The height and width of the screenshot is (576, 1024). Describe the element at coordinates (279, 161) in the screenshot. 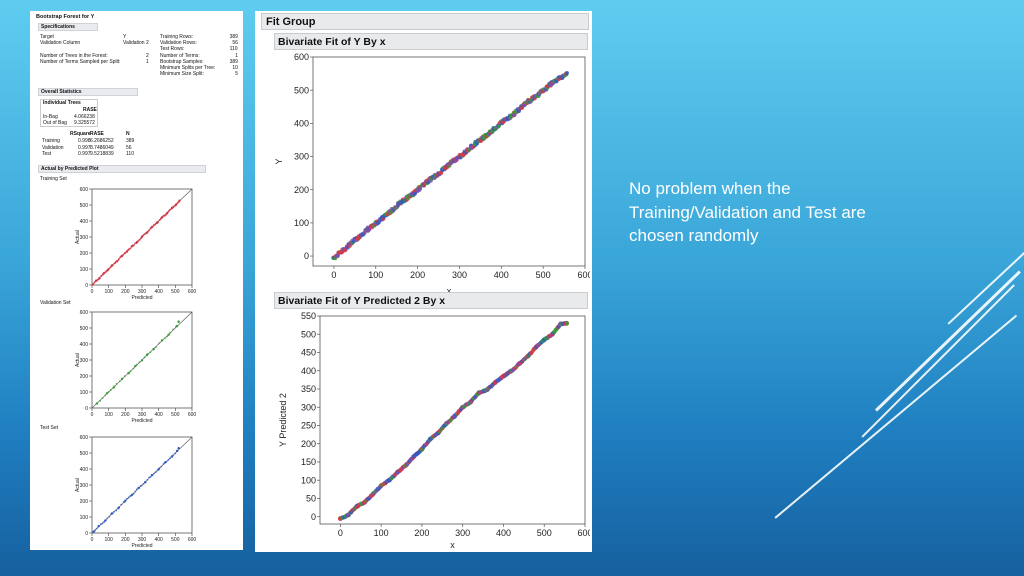

I see `y-axis-label: Y` at that location.